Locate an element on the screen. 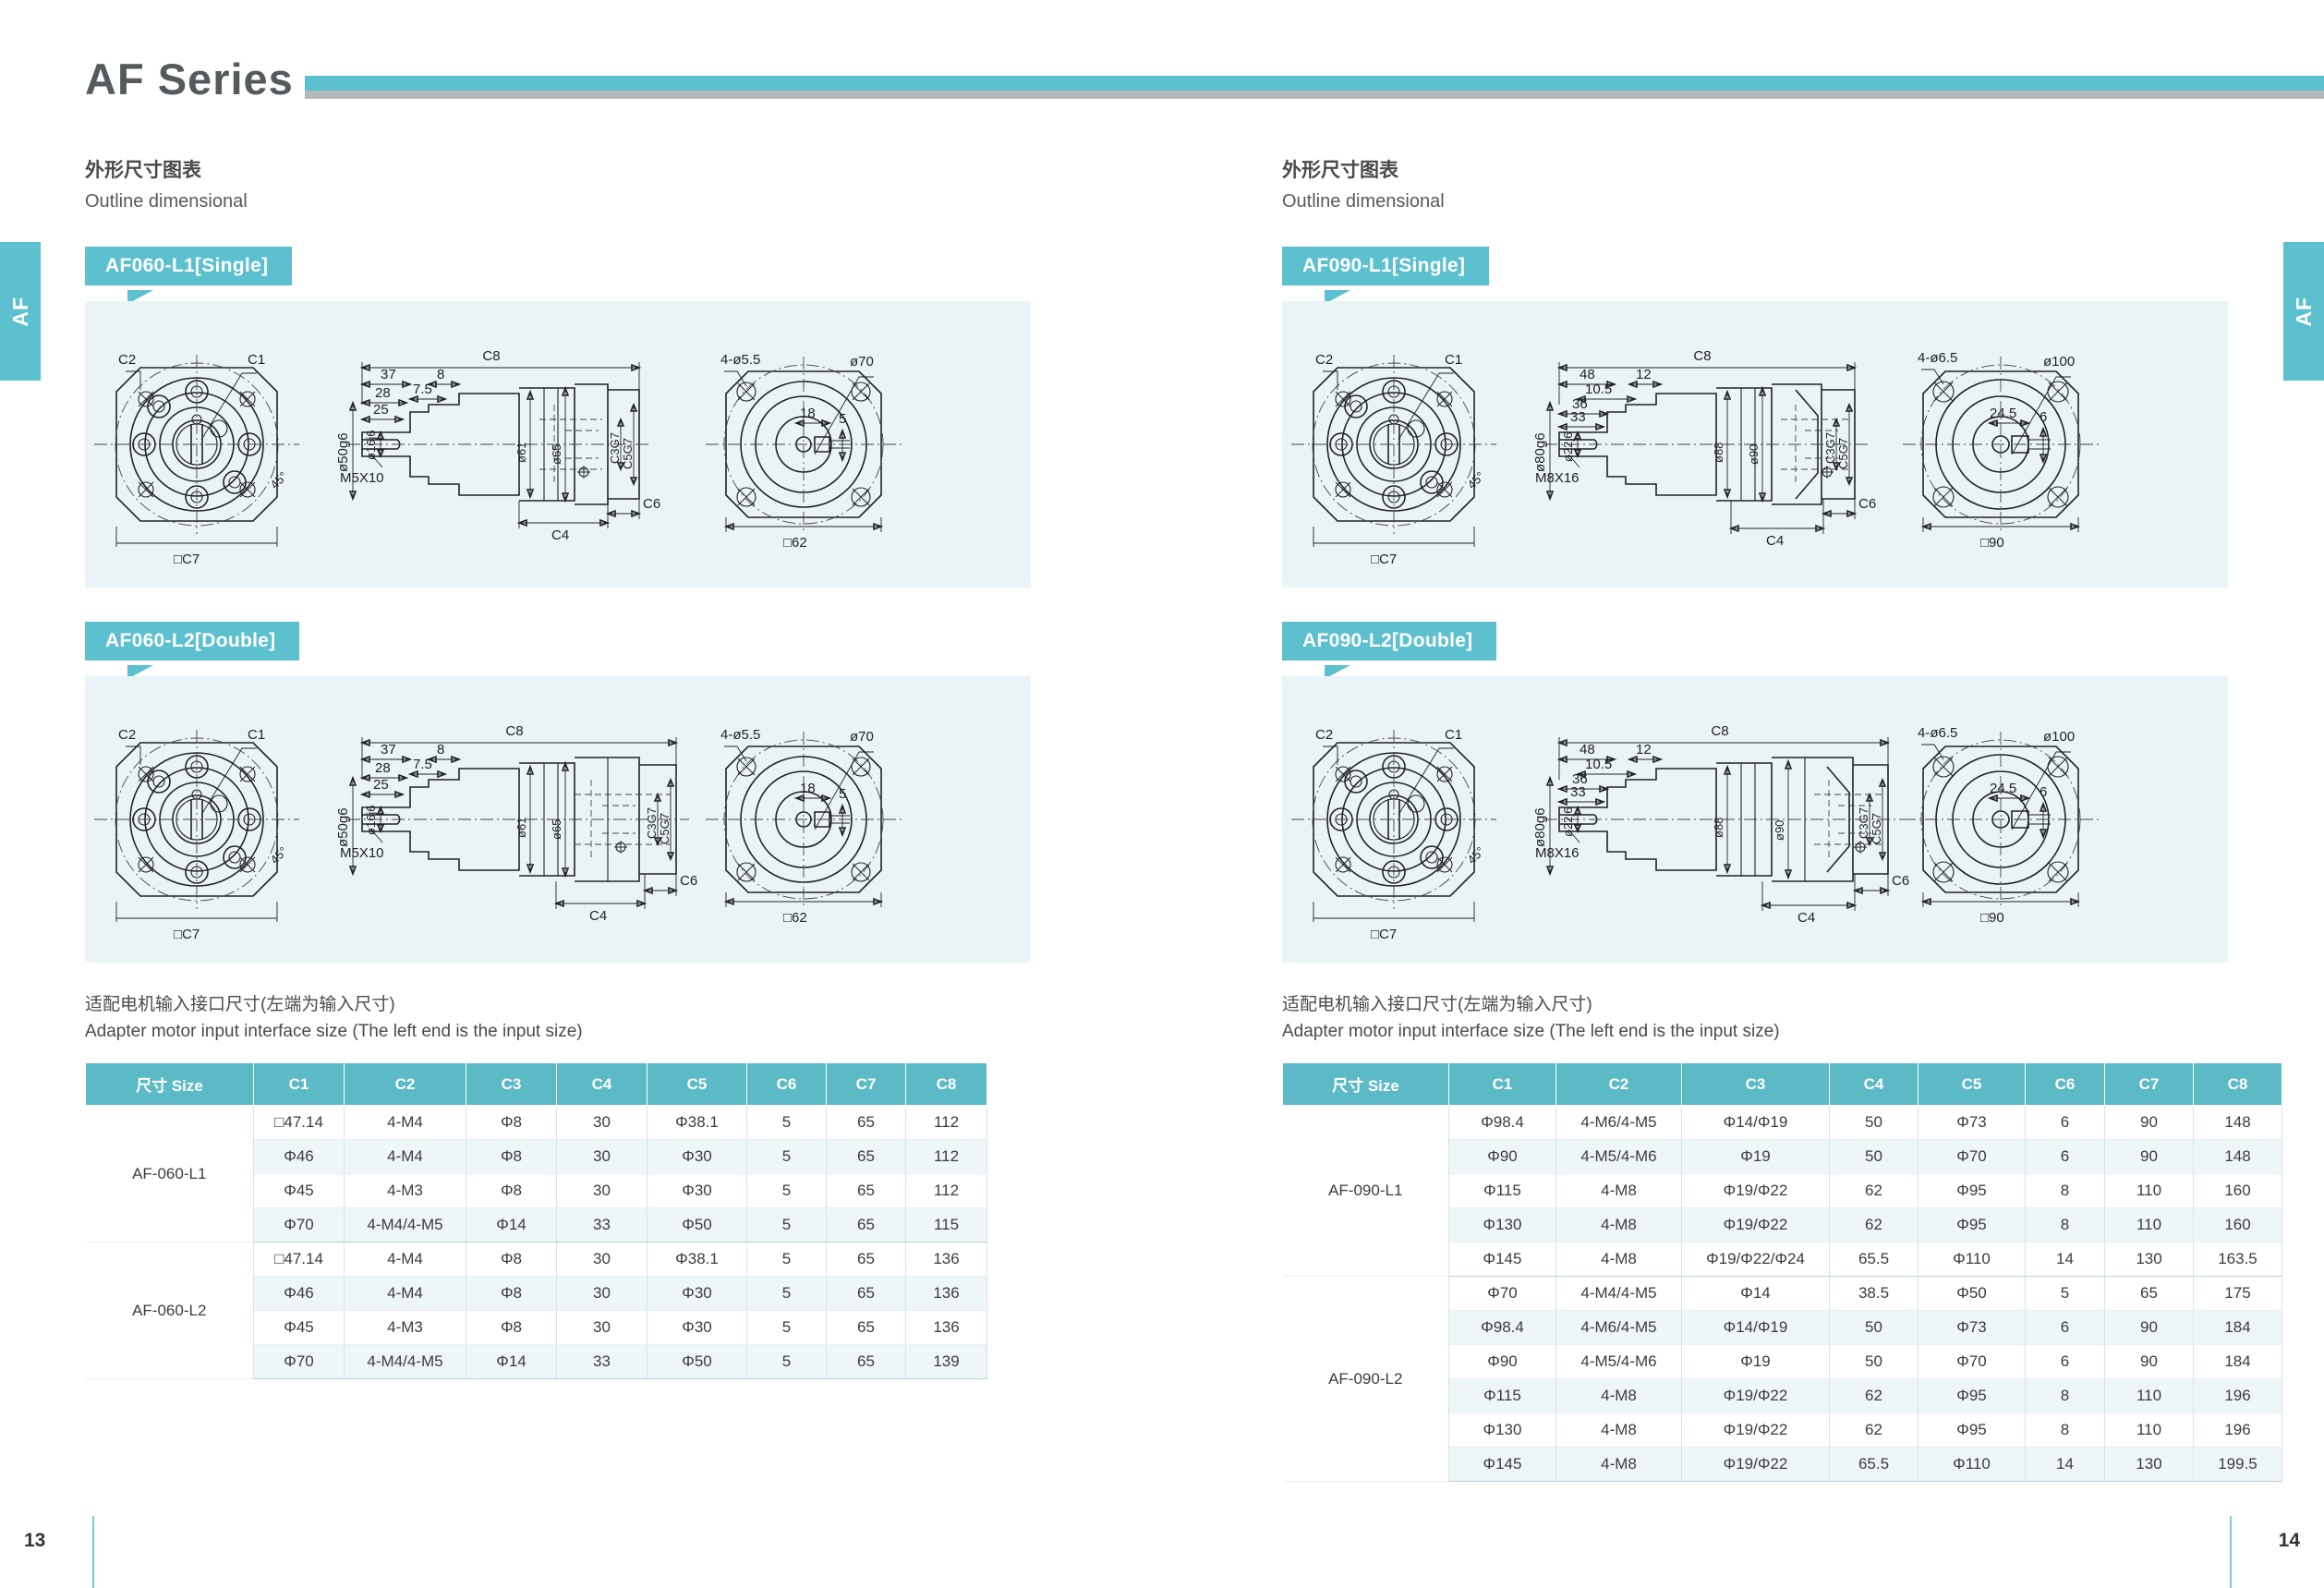  table-row: Φ130 4-M8 Φ19/Φ22 62 Φ95 8 110 196 is located at coordinates (1782, 1430).